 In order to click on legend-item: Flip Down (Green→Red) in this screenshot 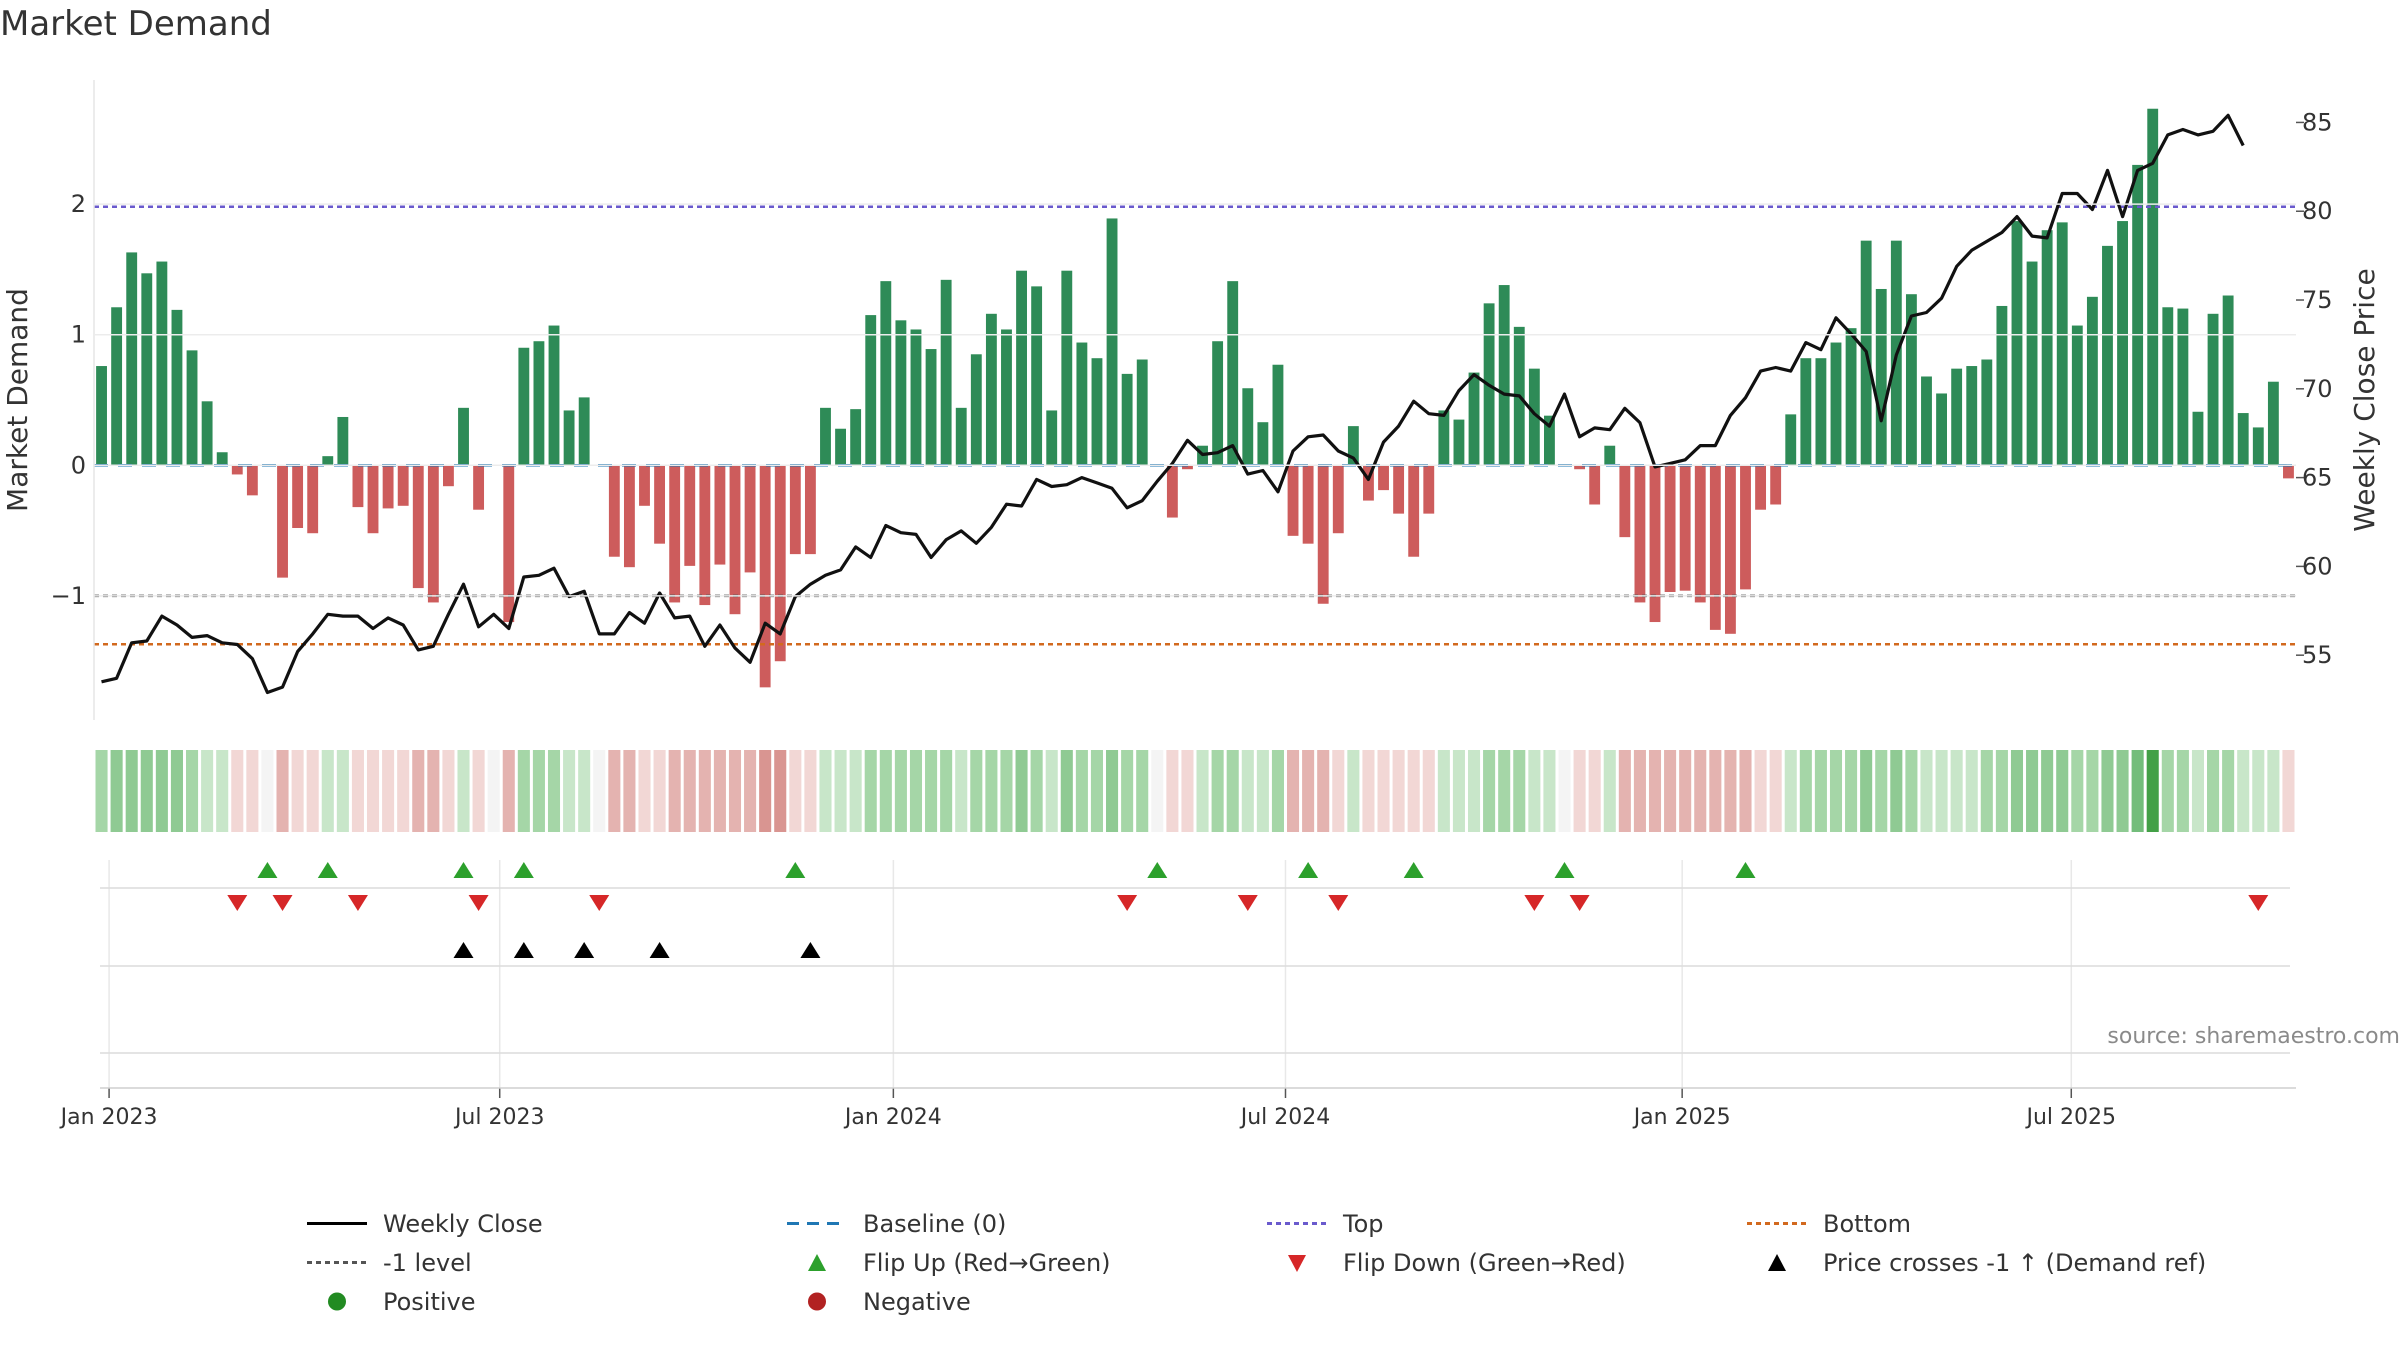, I will do `click(1505, 1262)`.